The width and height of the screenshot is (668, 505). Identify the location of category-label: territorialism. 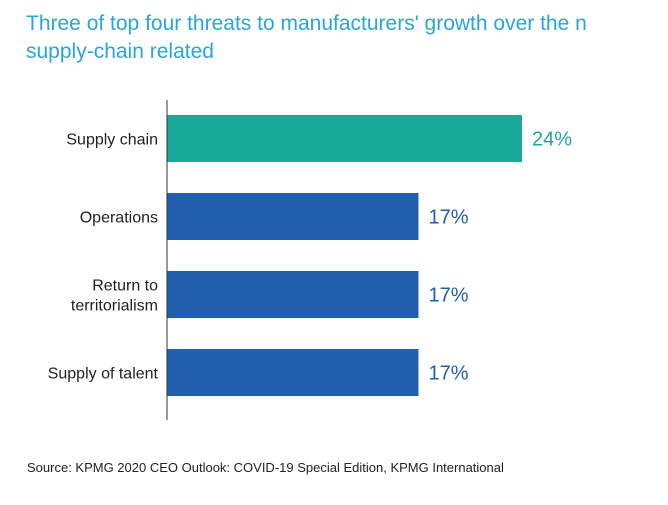
(114, 306).